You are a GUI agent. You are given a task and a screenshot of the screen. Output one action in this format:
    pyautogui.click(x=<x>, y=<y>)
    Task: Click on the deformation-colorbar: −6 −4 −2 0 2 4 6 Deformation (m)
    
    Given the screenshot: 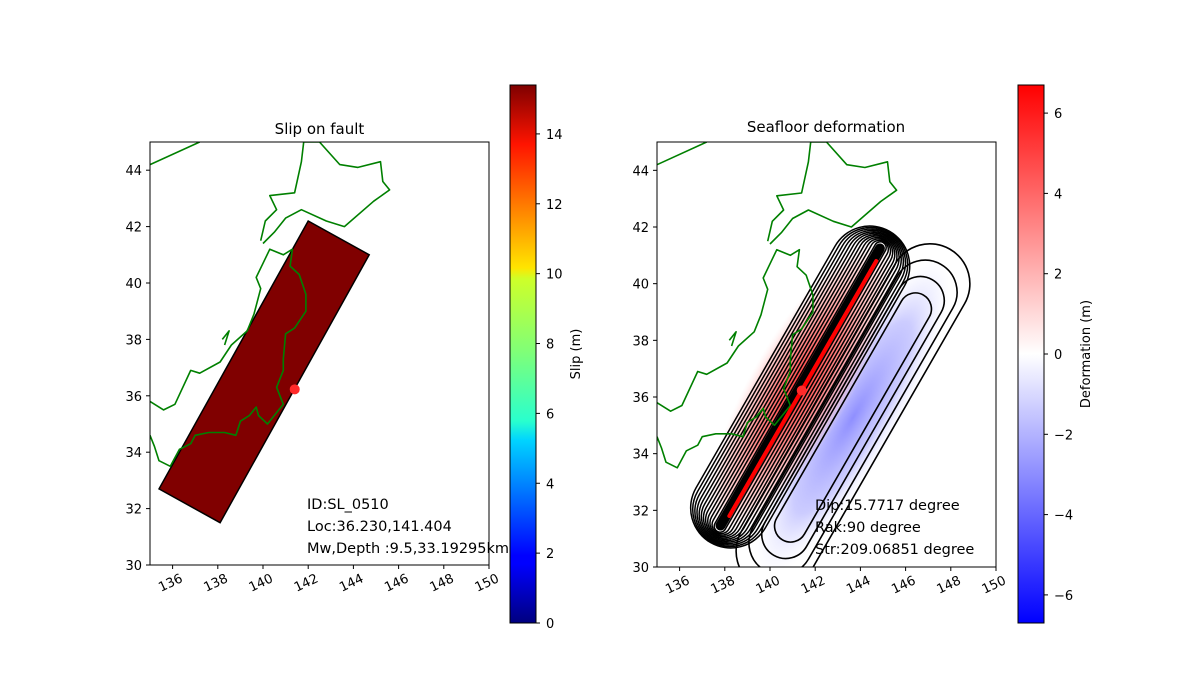 What is the action you would take?
    pyautogui.click(x=1055, y=354)
    